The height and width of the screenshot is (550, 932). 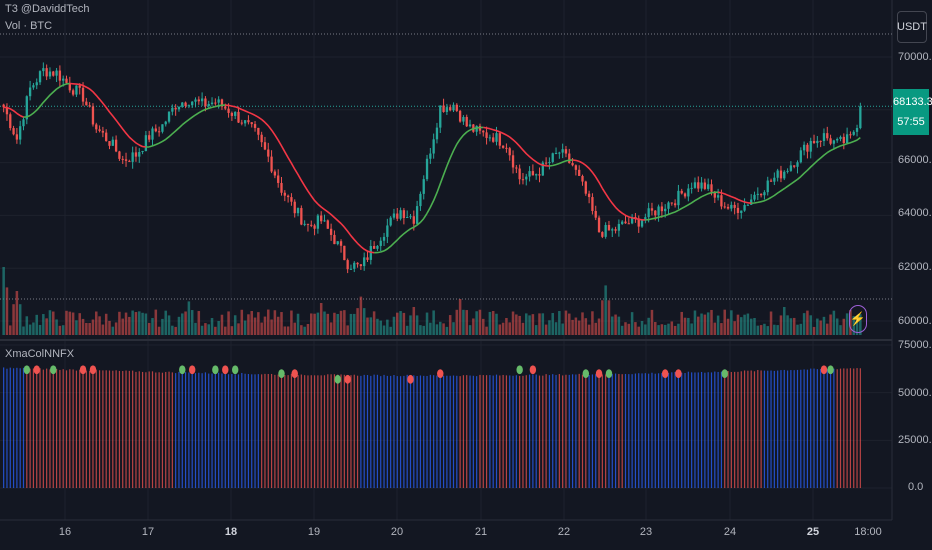 What do you see at coordinates (912, 27) in the screenshot?
I see `currency-unit-button: USDT` at bounding box center [912, 27].